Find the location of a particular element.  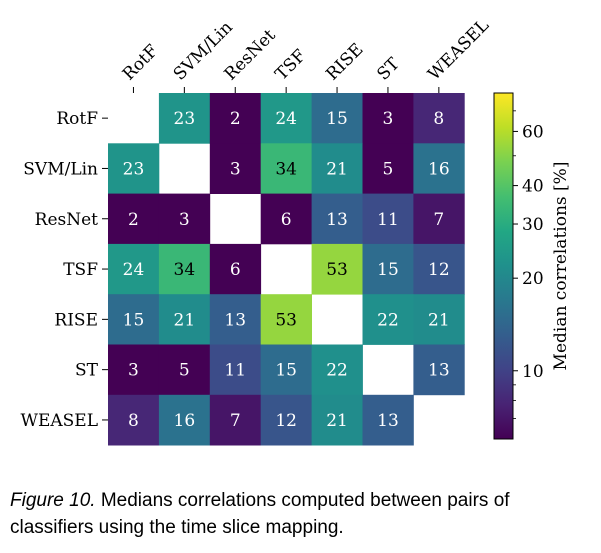

cell-tsf-svm-lin is located at coordinates (184, 269).